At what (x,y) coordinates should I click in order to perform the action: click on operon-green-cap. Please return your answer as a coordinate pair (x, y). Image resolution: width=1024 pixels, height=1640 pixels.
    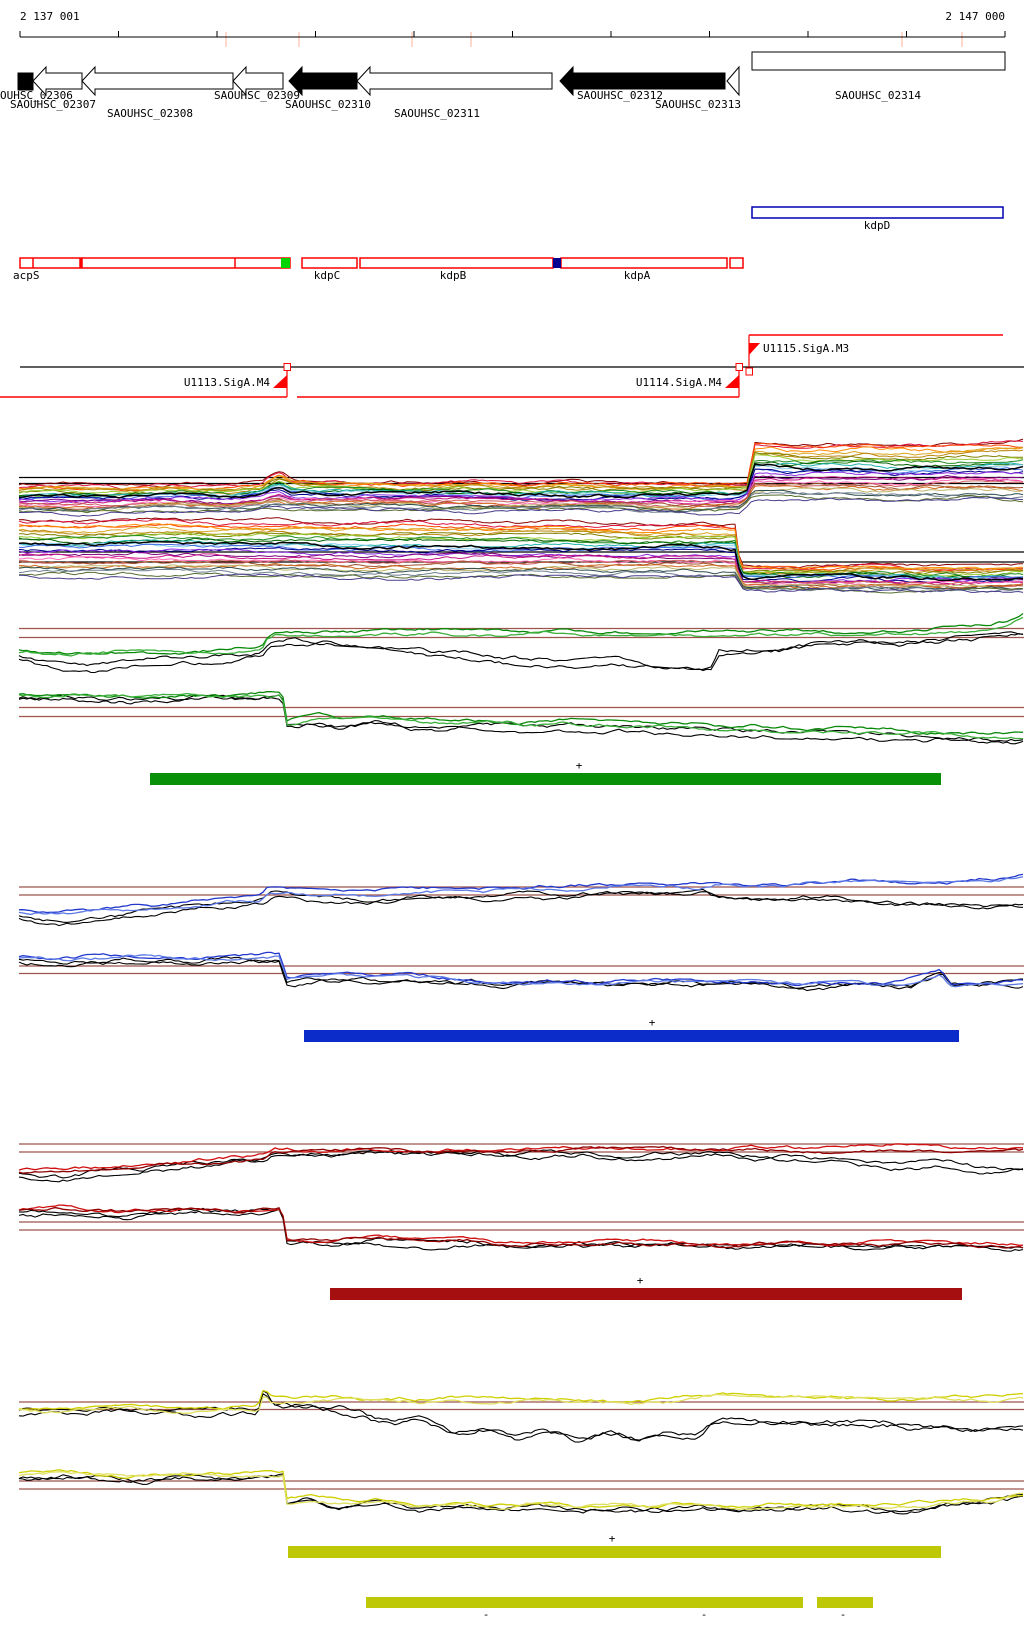
    Looking at the image, I should click on (285, 263).